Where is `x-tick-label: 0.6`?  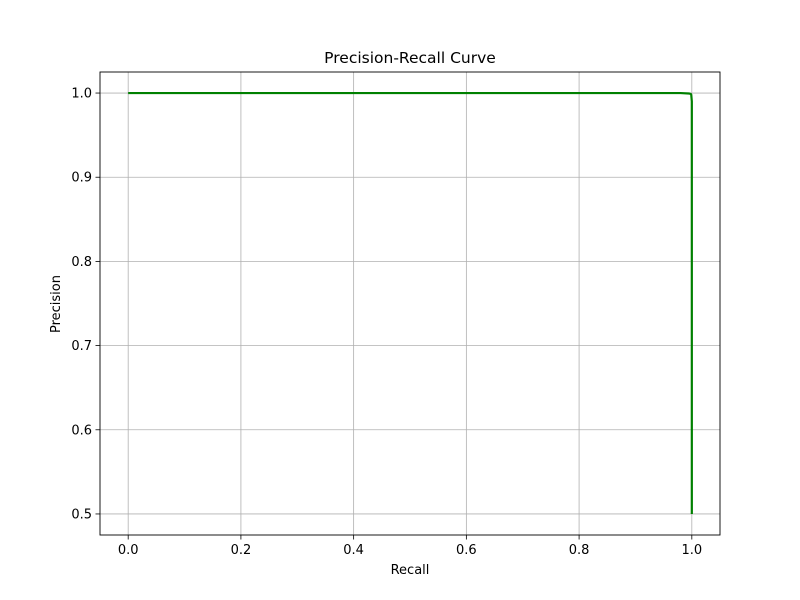
x-tick-label: 0.6 is located at coordinates (466, 550).